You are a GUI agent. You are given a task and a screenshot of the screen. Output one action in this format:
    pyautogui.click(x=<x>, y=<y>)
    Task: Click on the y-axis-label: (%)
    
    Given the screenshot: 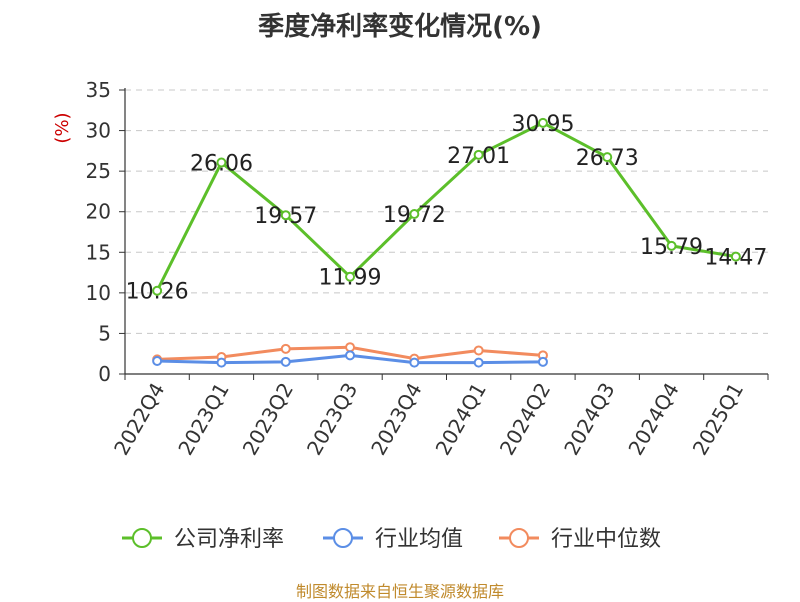 What is the action you would take?
    pyautogui.click(x=62, y=127)
    